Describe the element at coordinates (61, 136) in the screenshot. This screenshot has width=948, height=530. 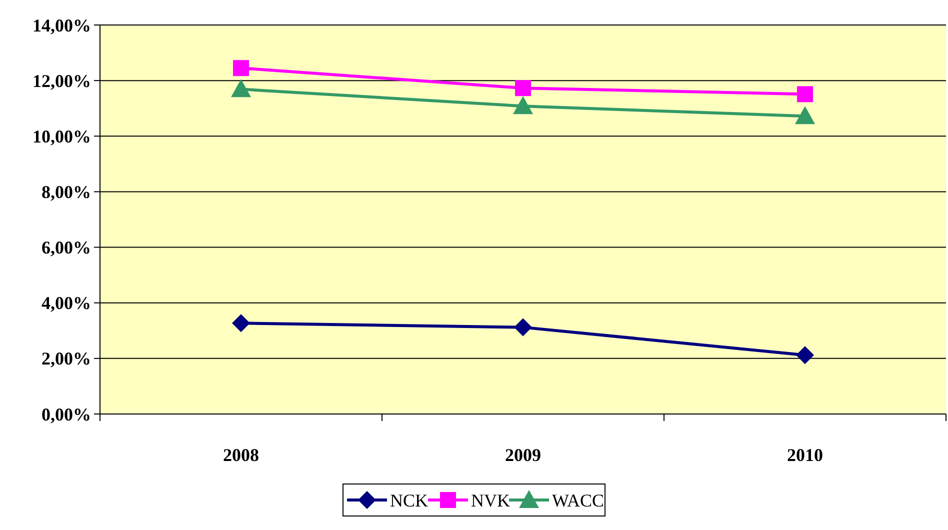
I see `y-tick-label: 10,00%` at that location.